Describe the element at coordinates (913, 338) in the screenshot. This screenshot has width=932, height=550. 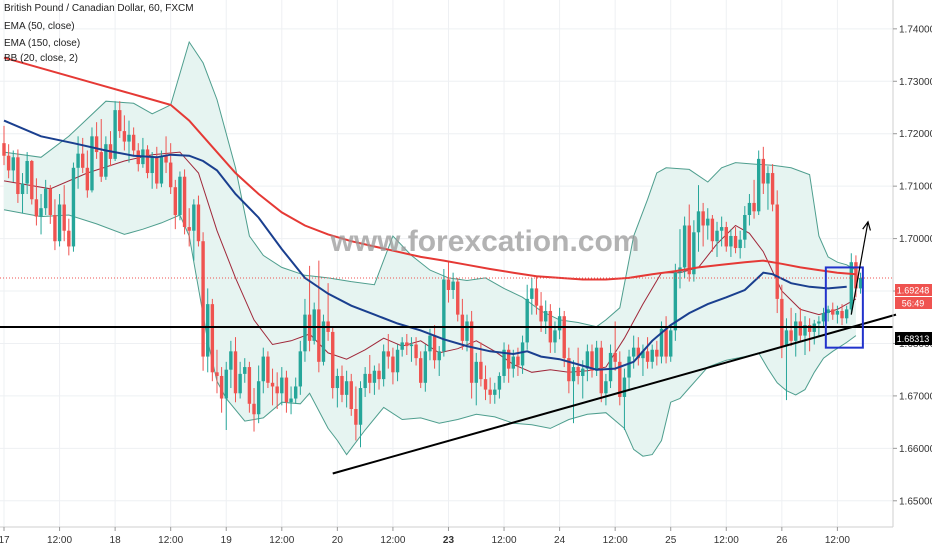
I see `level-price-tag` at that location.